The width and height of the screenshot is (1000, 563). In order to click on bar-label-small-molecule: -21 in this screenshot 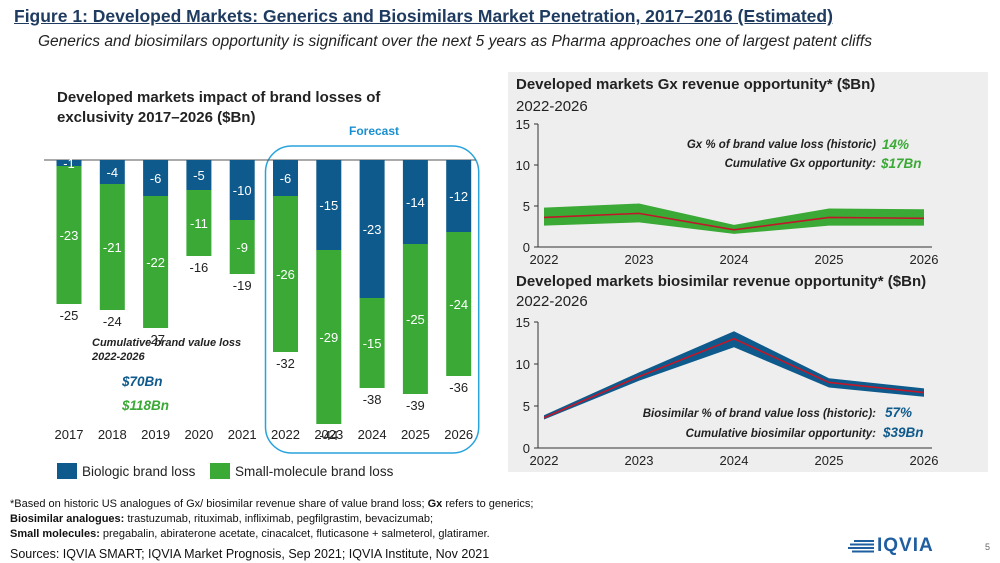, I will do `click(112, 247)`.